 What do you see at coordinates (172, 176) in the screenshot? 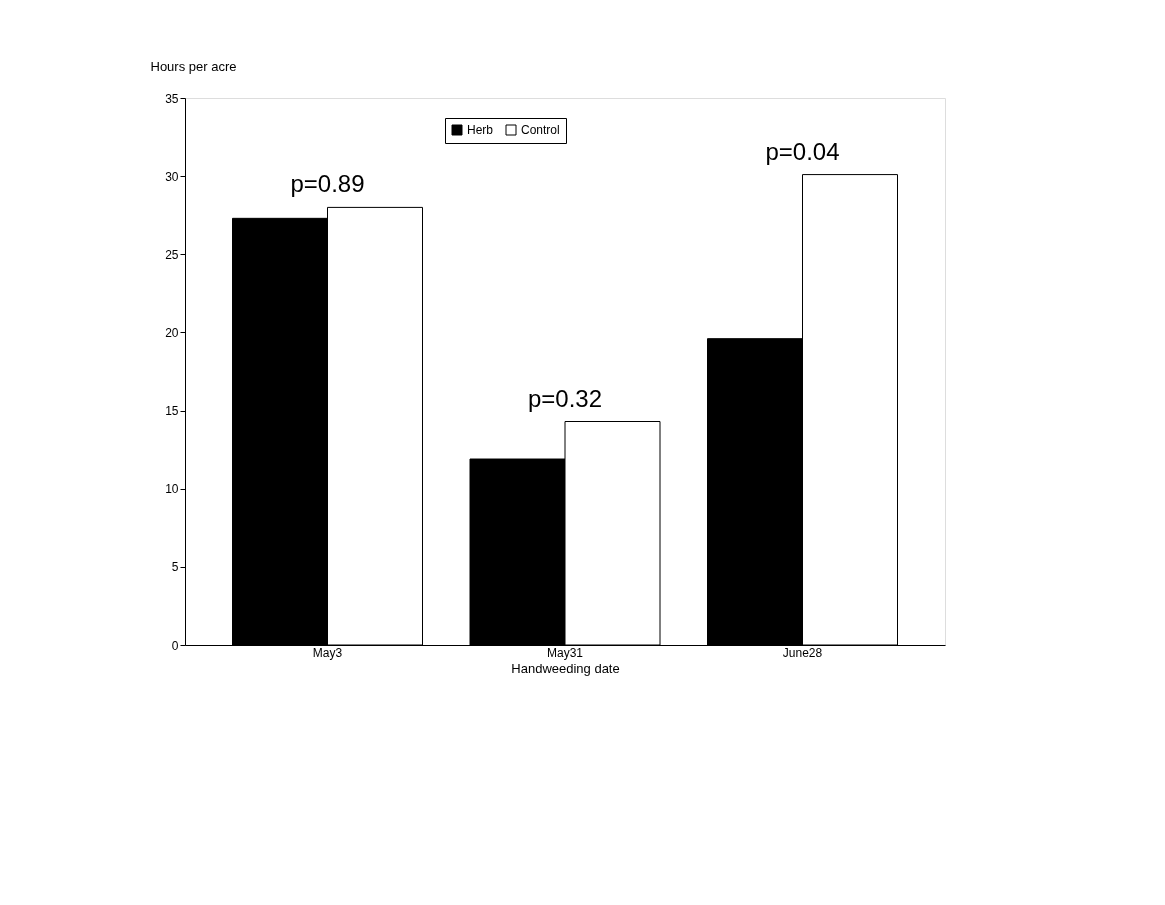
I see `y-tick-label: 30` at bounding box center [172, 176].